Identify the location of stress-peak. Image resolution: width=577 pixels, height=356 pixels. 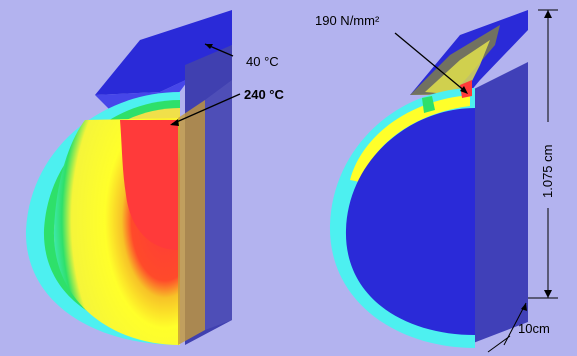
(466, 89).